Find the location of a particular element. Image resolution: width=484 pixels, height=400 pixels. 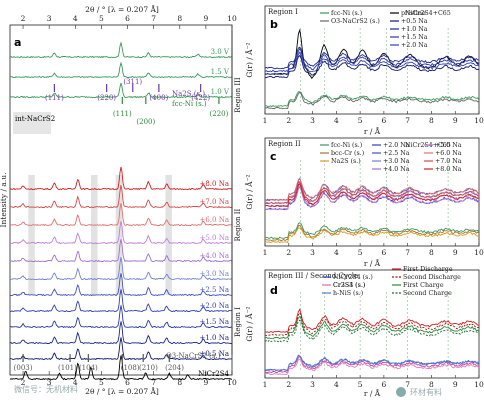

pdf-legend-label: +3.0 Na is located at coordinates (396, 161).